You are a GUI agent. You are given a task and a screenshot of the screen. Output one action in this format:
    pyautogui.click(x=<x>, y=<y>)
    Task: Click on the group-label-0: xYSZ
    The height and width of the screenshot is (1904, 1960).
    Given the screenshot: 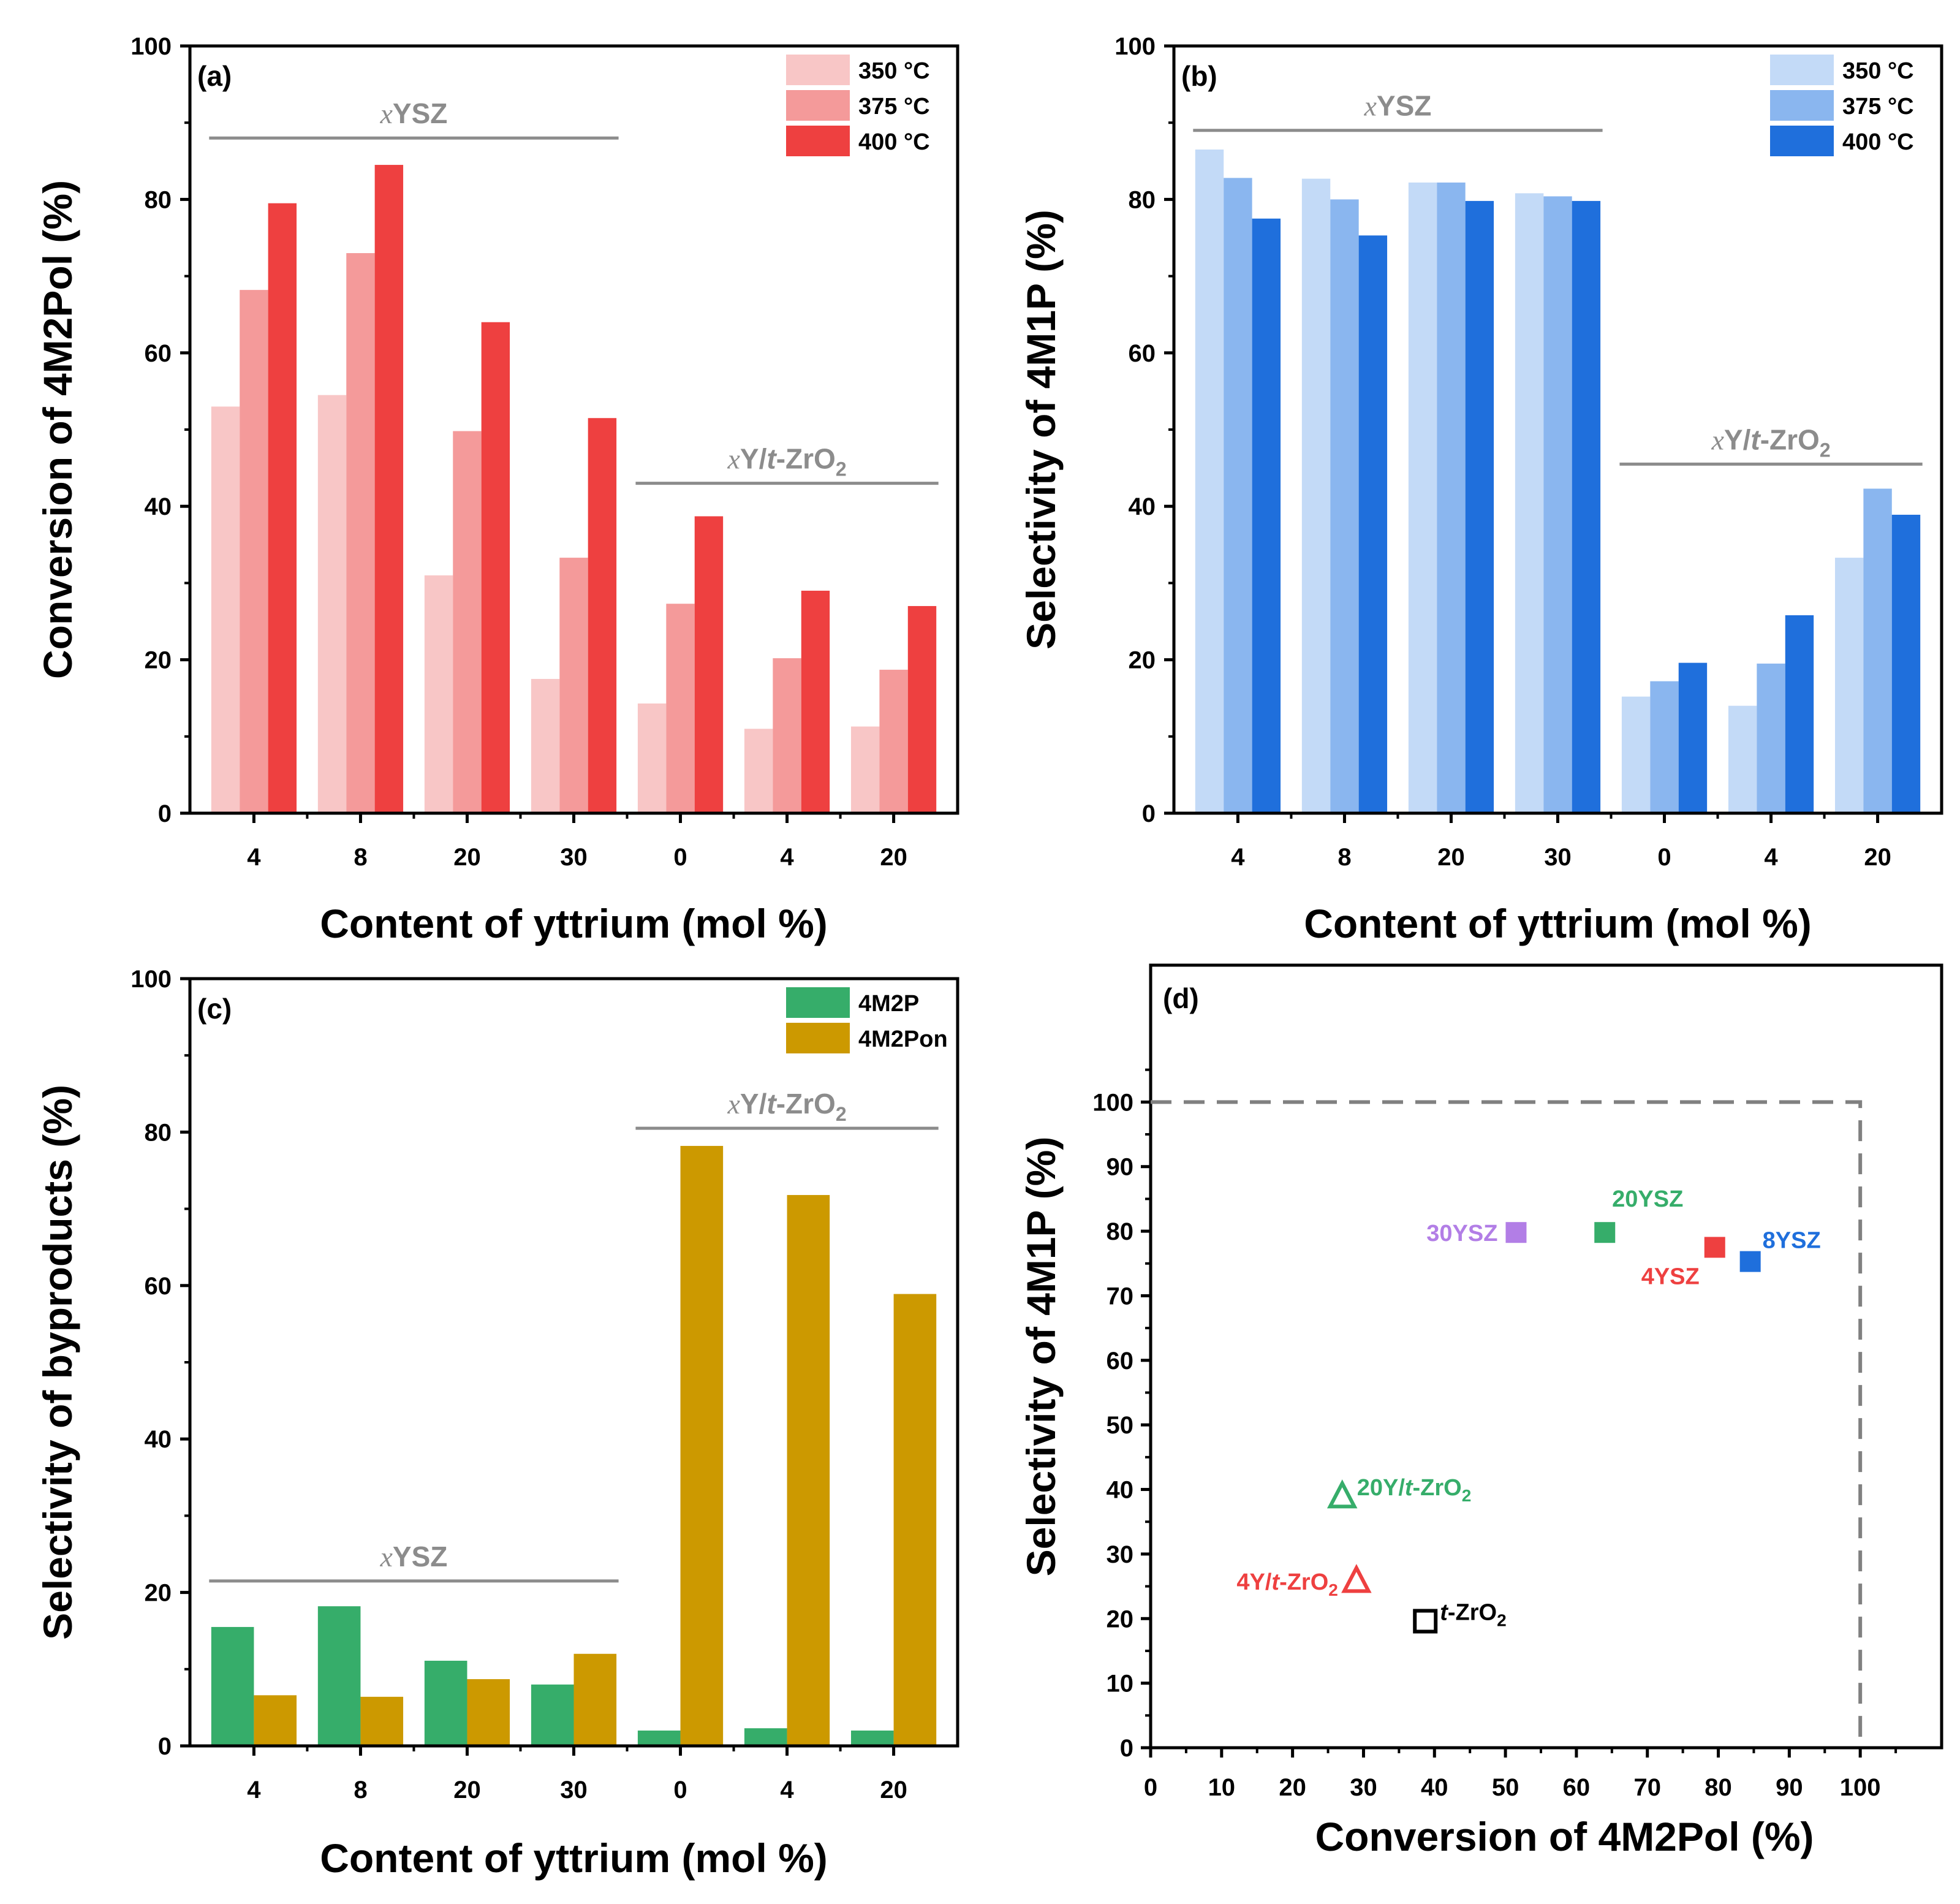 What is the action you would take?
    pyautogui.click(x=414, y=113)
    